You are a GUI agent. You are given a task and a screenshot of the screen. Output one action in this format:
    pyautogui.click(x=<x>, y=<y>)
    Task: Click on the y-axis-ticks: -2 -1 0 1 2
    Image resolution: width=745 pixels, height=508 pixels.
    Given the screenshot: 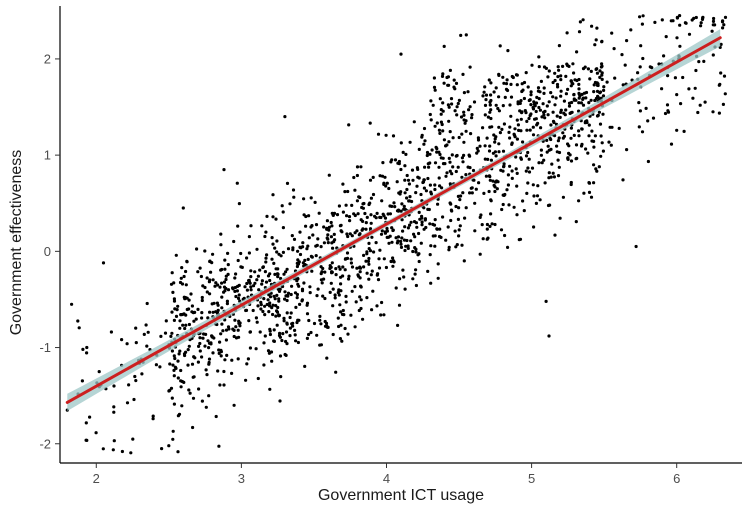 What is the action you would take?
    pyautogui.click(x=49, y=251)
    